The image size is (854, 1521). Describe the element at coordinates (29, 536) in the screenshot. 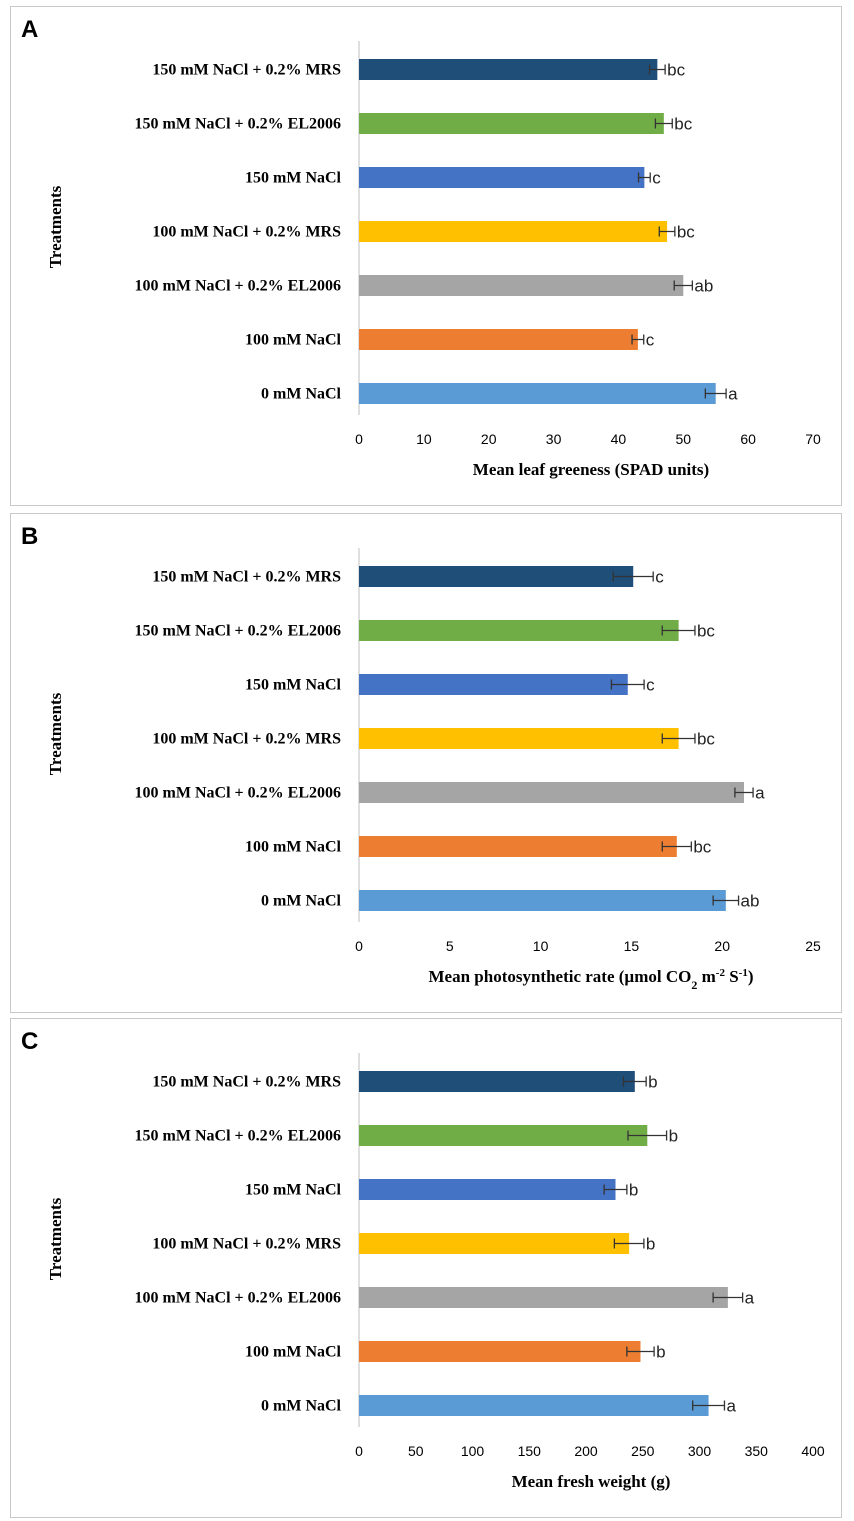

I see `panel-label: B` at that location.